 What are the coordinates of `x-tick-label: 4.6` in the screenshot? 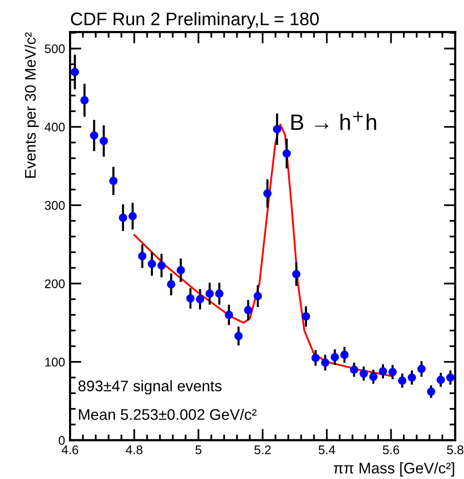 It's located at (70, 449).